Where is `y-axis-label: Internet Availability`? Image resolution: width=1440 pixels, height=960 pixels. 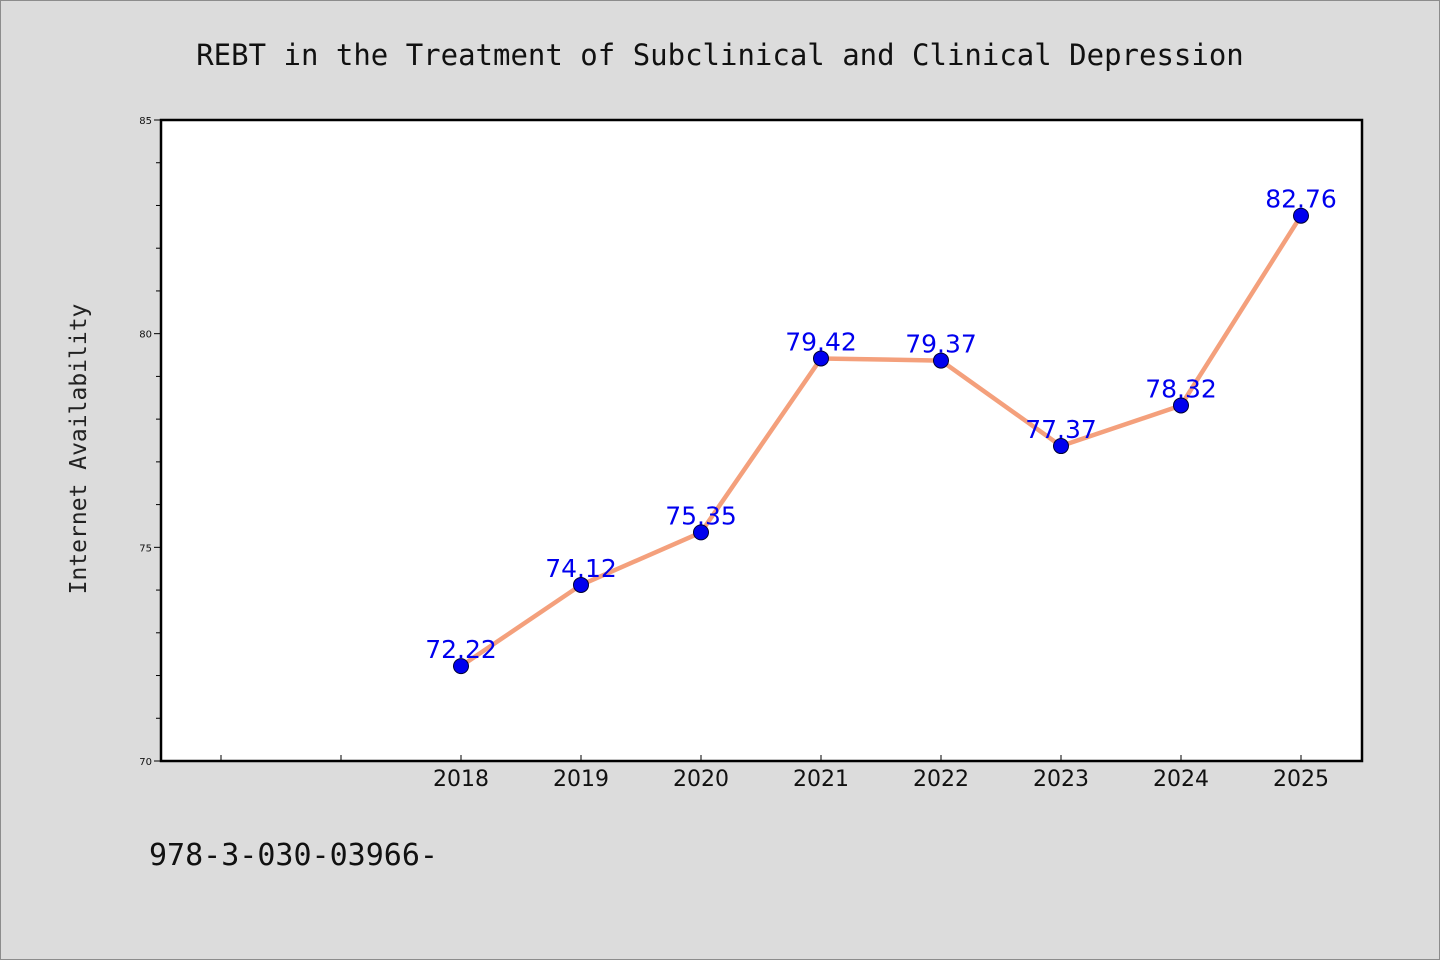
y-axis-label: Internet Availability is located at coordinates (79, 449).